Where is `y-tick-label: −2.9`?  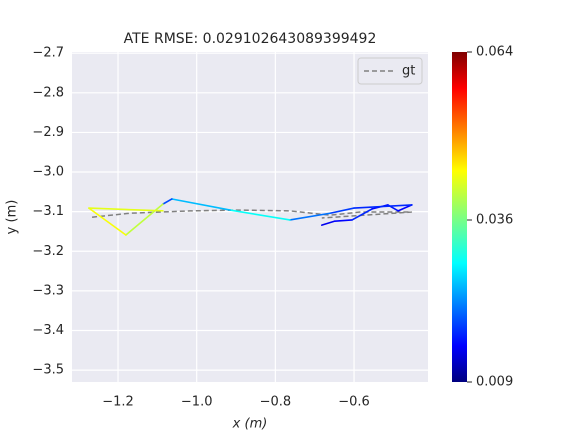 y-tick-label: −2.9 is located at coordinates (48, 132).